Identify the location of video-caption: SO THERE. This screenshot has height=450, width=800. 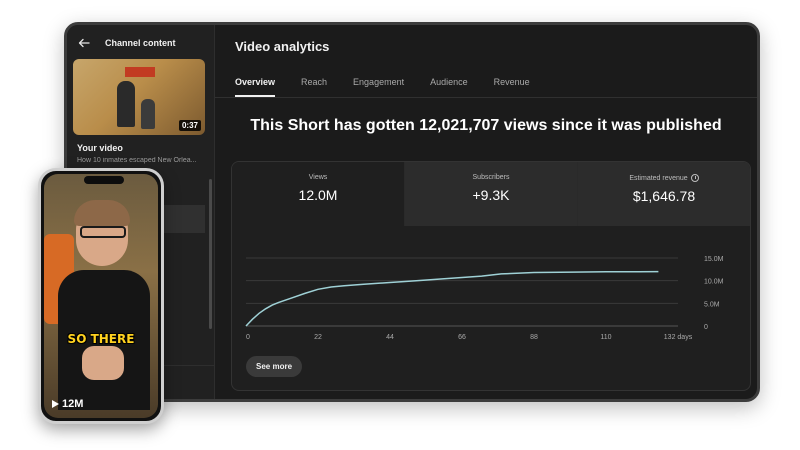
(101, 339).